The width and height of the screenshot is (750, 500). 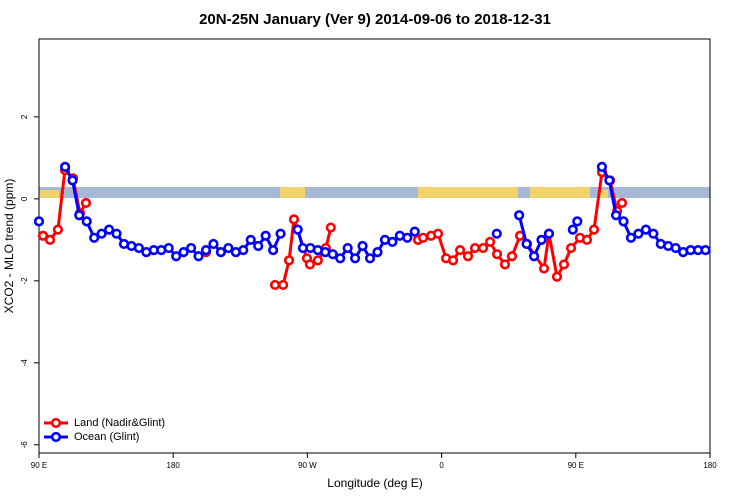 I want to click on y-tick-label: -2, so click(x=24, y=281).